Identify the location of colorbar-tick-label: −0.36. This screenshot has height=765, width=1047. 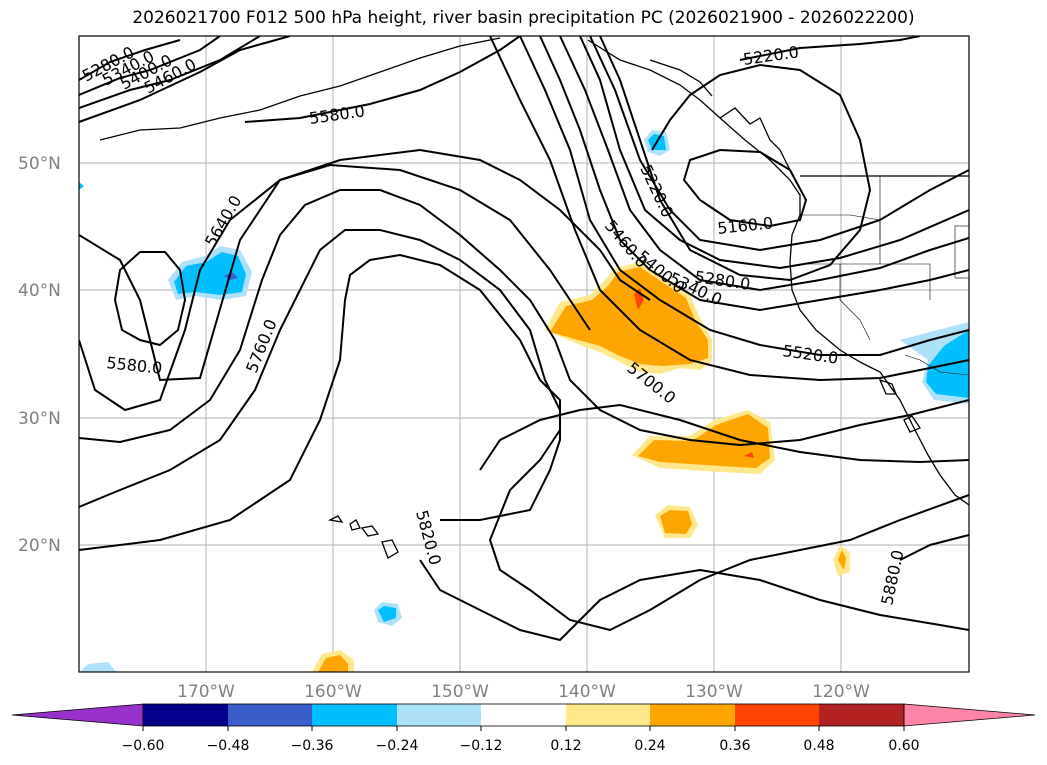
(312, 746).